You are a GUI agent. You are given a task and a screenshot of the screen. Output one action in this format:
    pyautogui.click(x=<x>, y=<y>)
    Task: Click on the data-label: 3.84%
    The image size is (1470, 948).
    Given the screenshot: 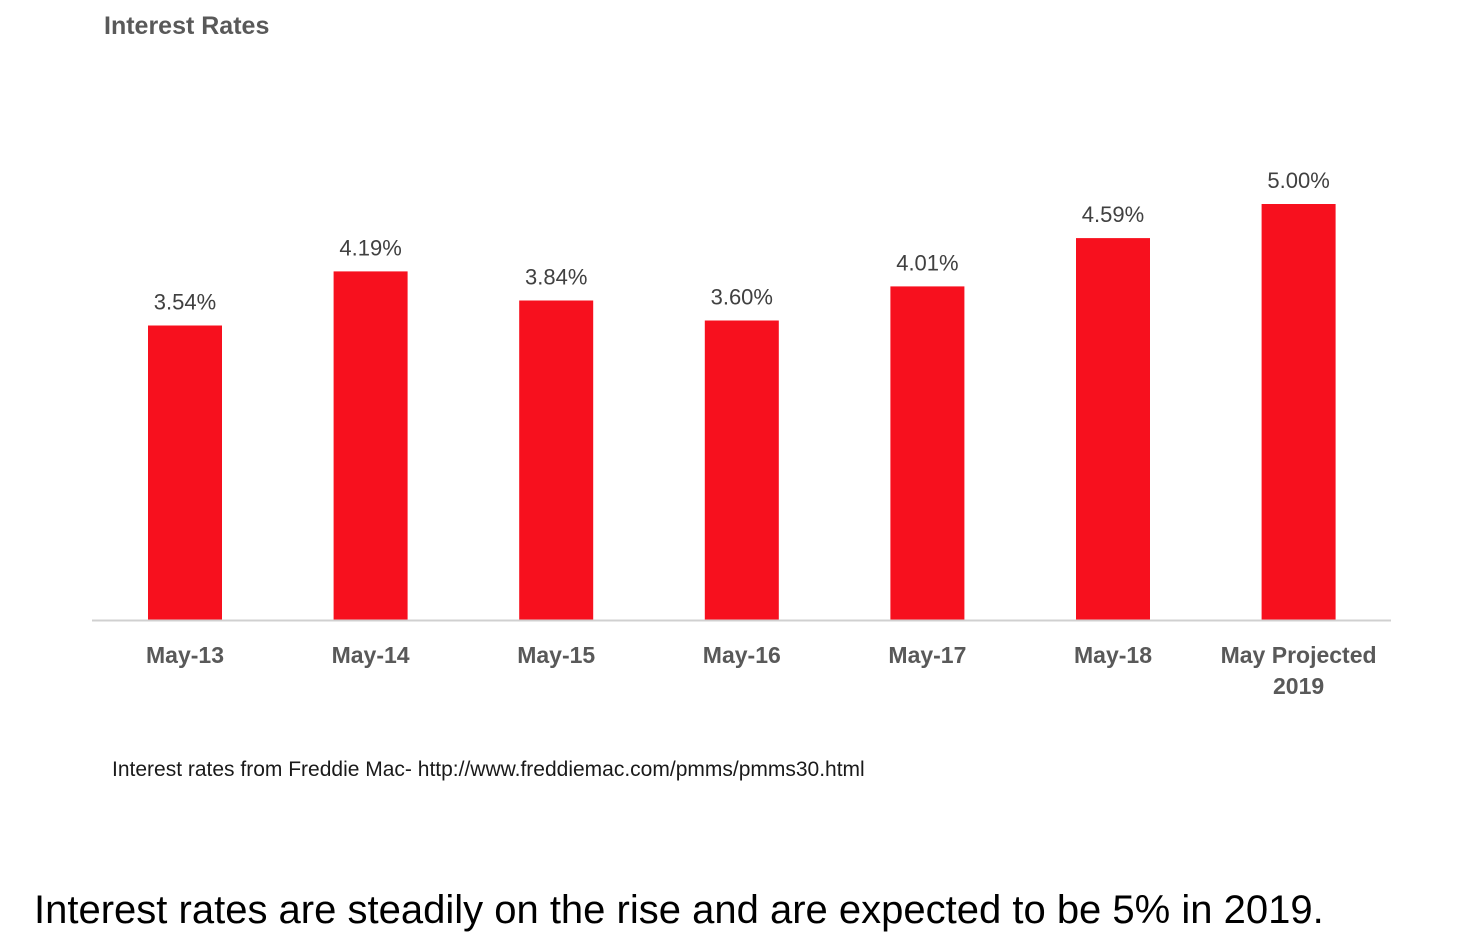 What is the action you would take?
    pyautogui.click(x=556, y=277)
    